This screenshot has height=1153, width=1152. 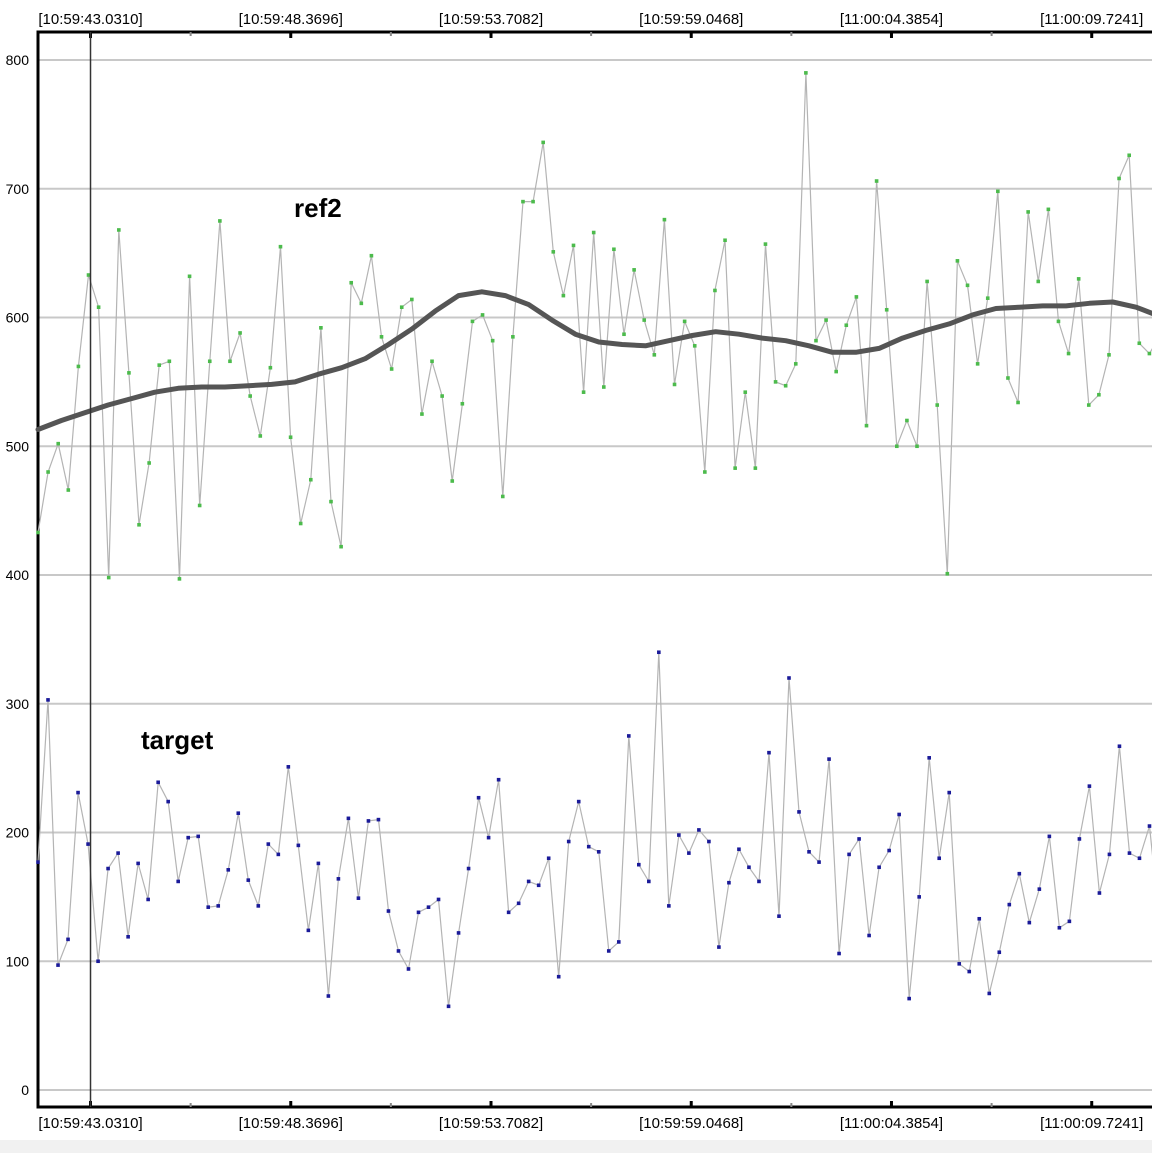 I want to click on x-tick-label-bottom: [10:59:48.3696], so click(x=291, y=1123).